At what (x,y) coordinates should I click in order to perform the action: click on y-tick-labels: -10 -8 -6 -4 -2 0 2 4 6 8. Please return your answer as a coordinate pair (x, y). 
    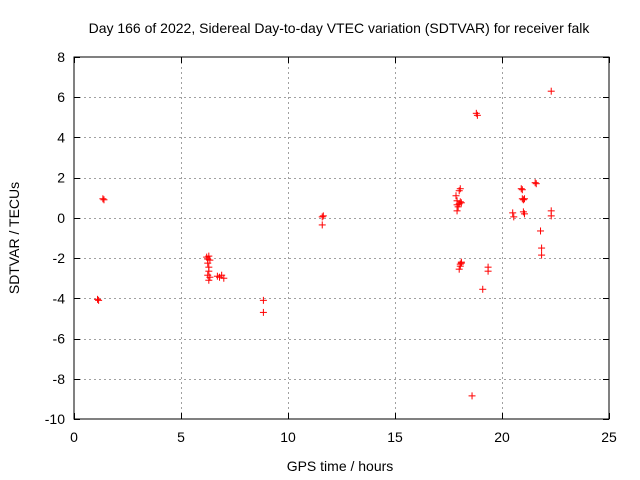
    Looking at the image, I should click on (55, 238).